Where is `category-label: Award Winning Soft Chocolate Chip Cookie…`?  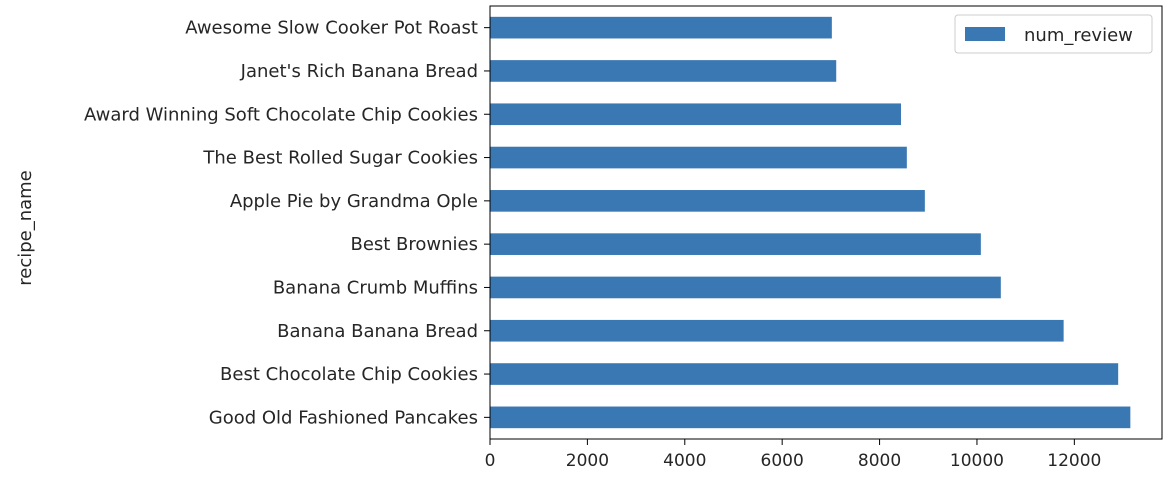 category-label: Award Winning Soft Chocolate Chip Cookie… is located at coordinates (281, 114).